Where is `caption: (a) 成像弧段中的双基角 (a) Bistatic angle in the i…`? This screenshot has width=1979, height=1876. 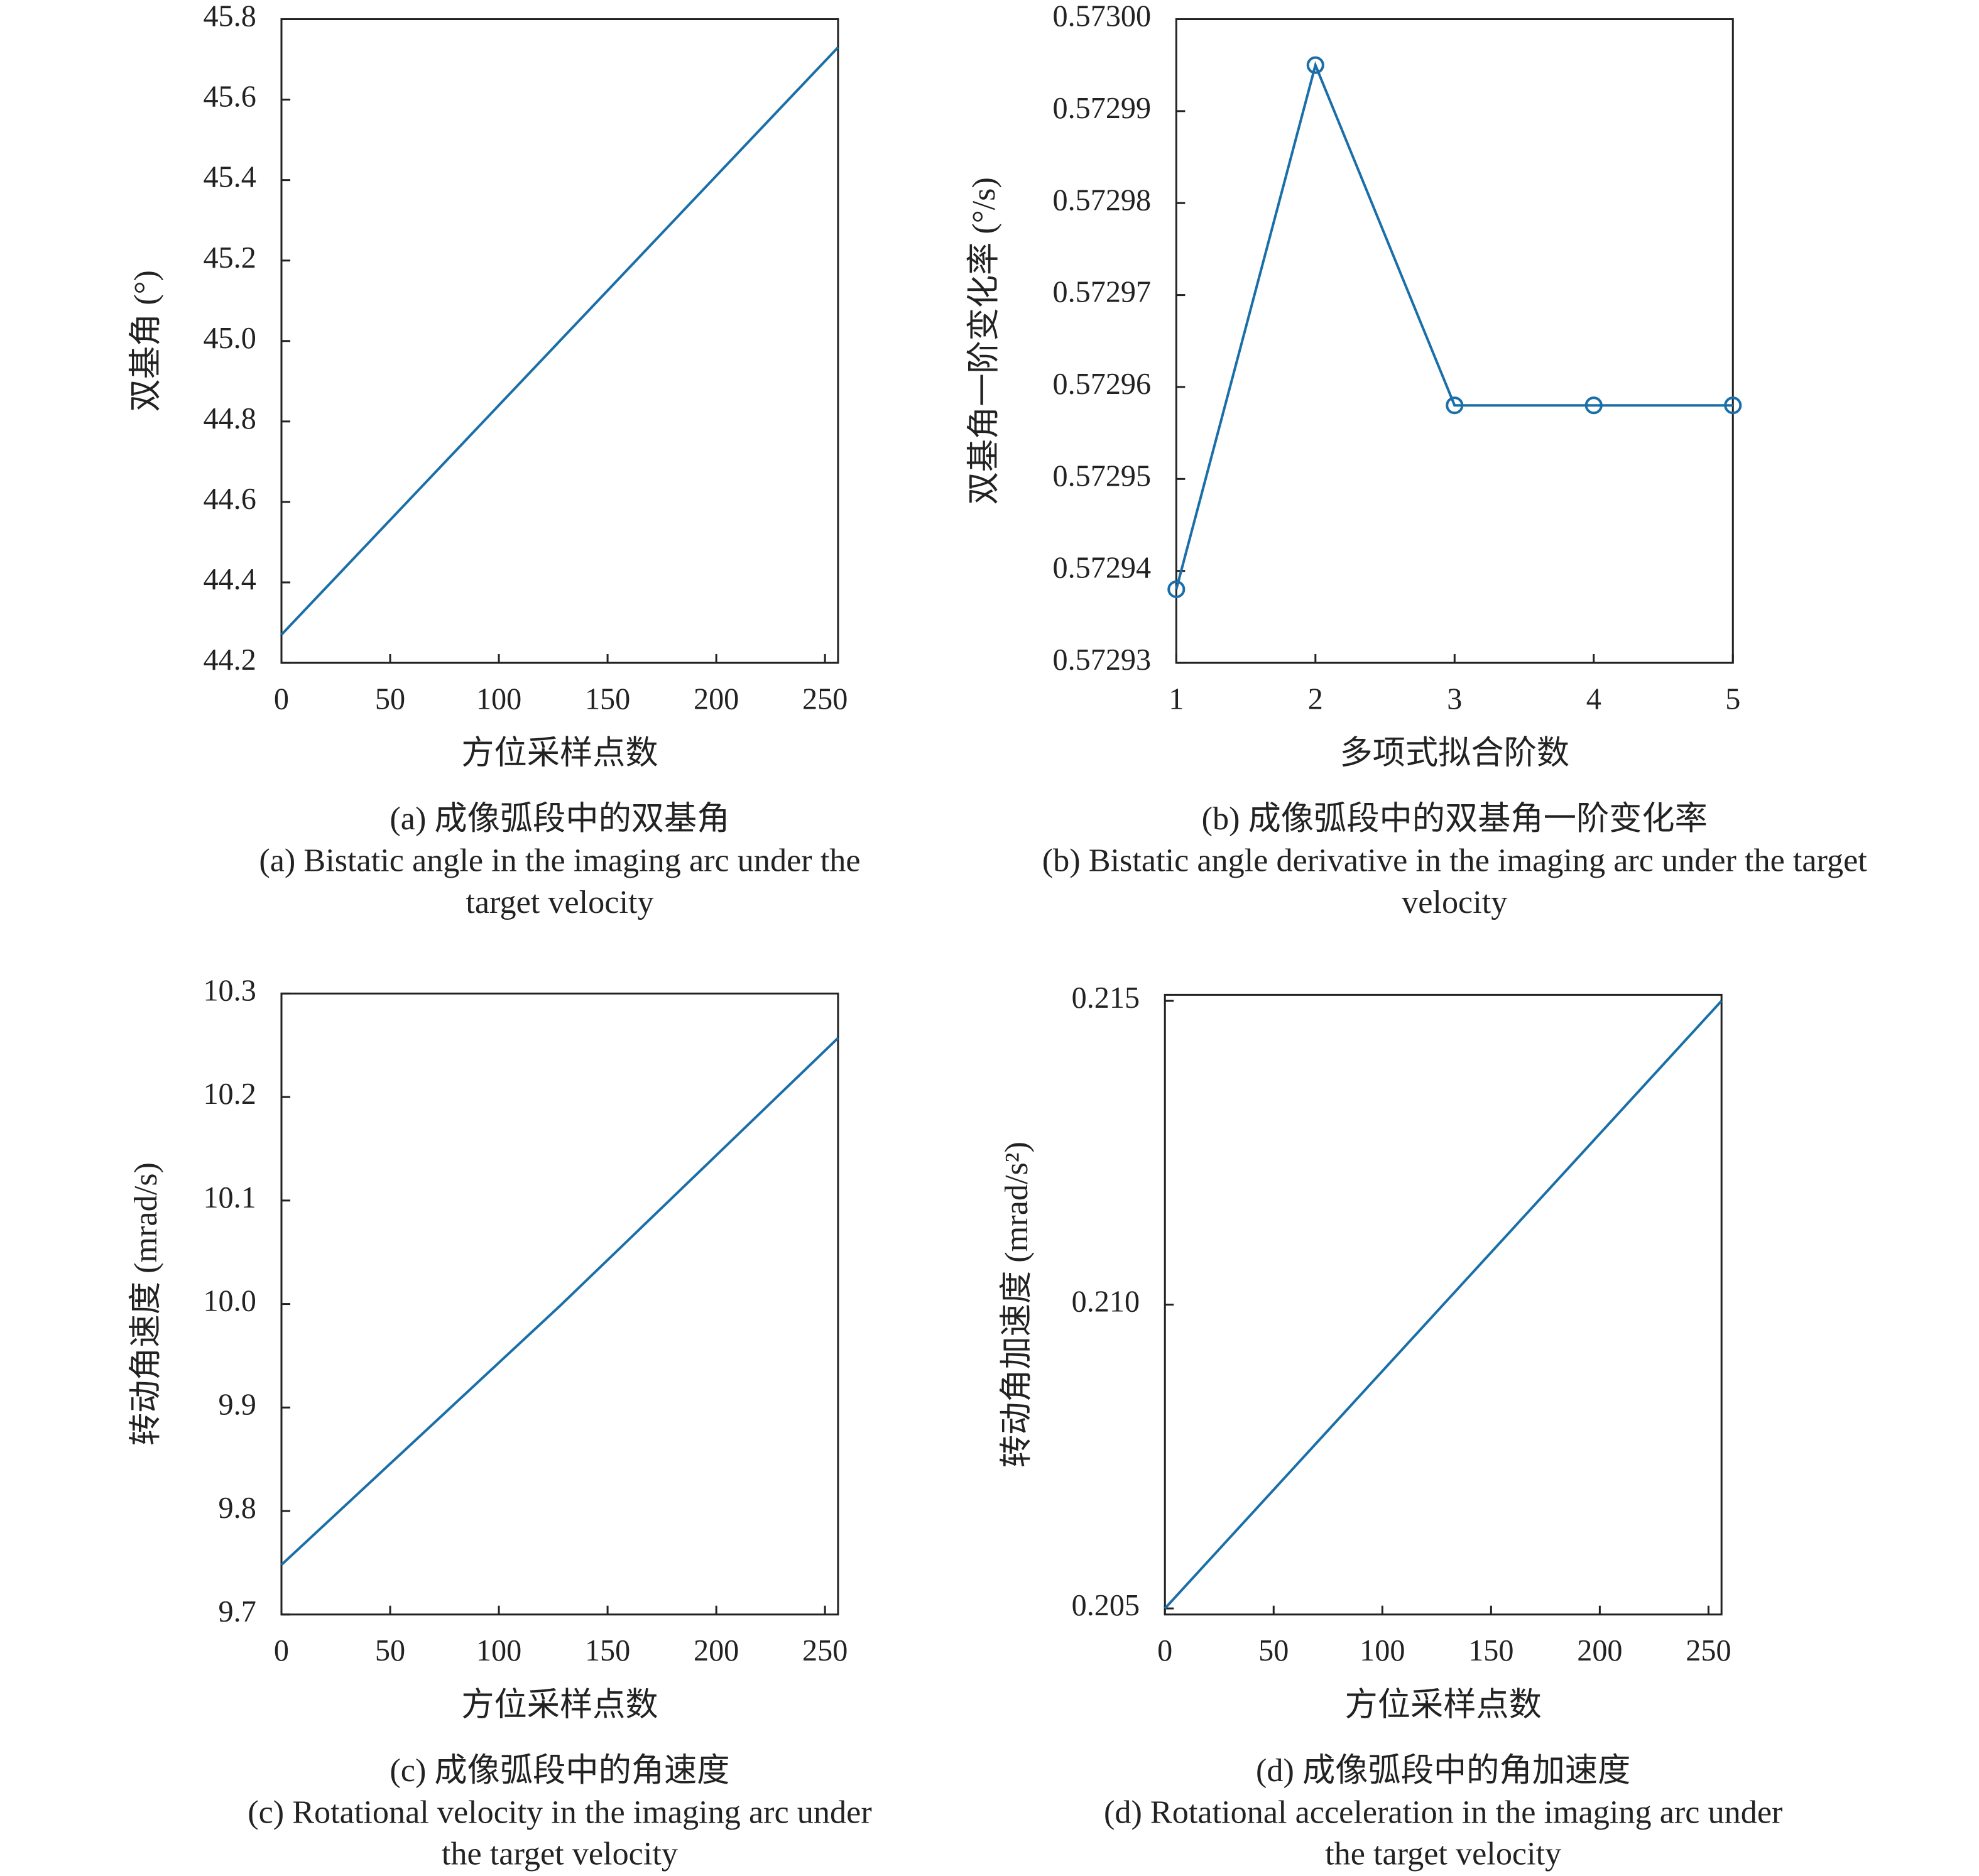 caption: (a) 成像弧段中的双基角 (a) Bistatic angle in the i… is located at coordinates (560, 860).